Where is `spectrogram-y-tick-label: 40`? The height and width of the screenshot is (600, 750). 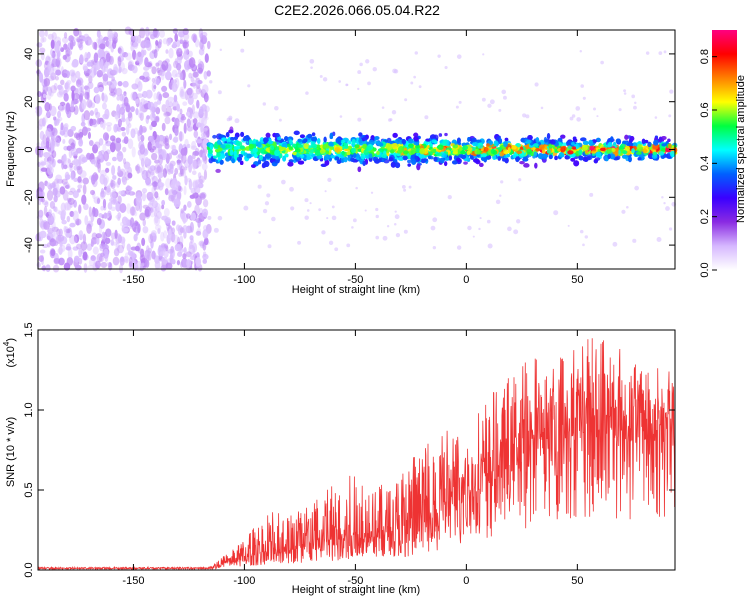
spectrogram-y-tick-label: 40 is located at coordinates (29, 54).